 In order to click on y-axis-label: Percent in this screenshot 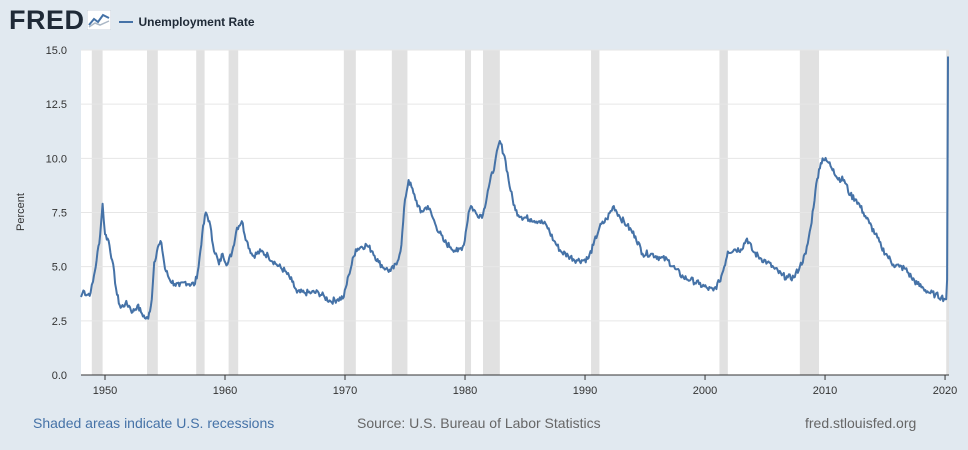, I will do `click(21, 212)`.